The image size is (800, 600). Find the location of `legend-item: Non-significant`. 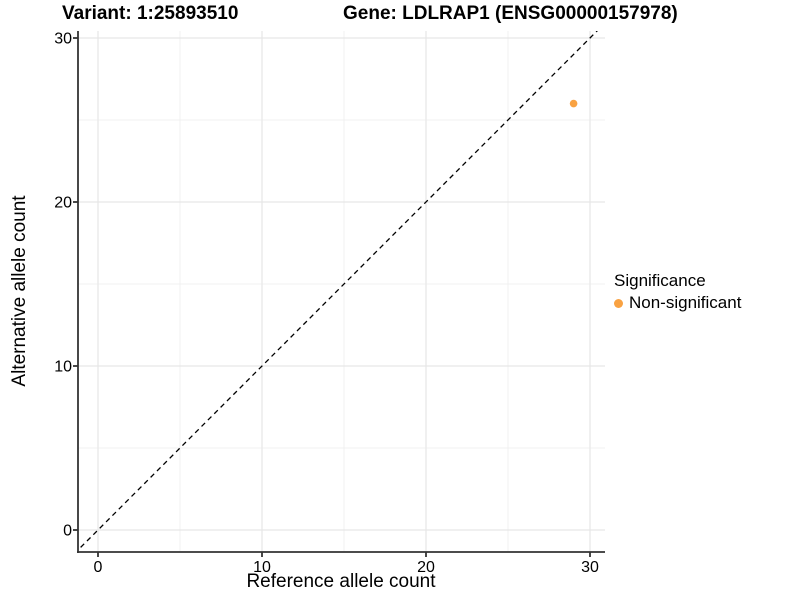

legend-item: Non-significant is located at coordinates (677, 303).